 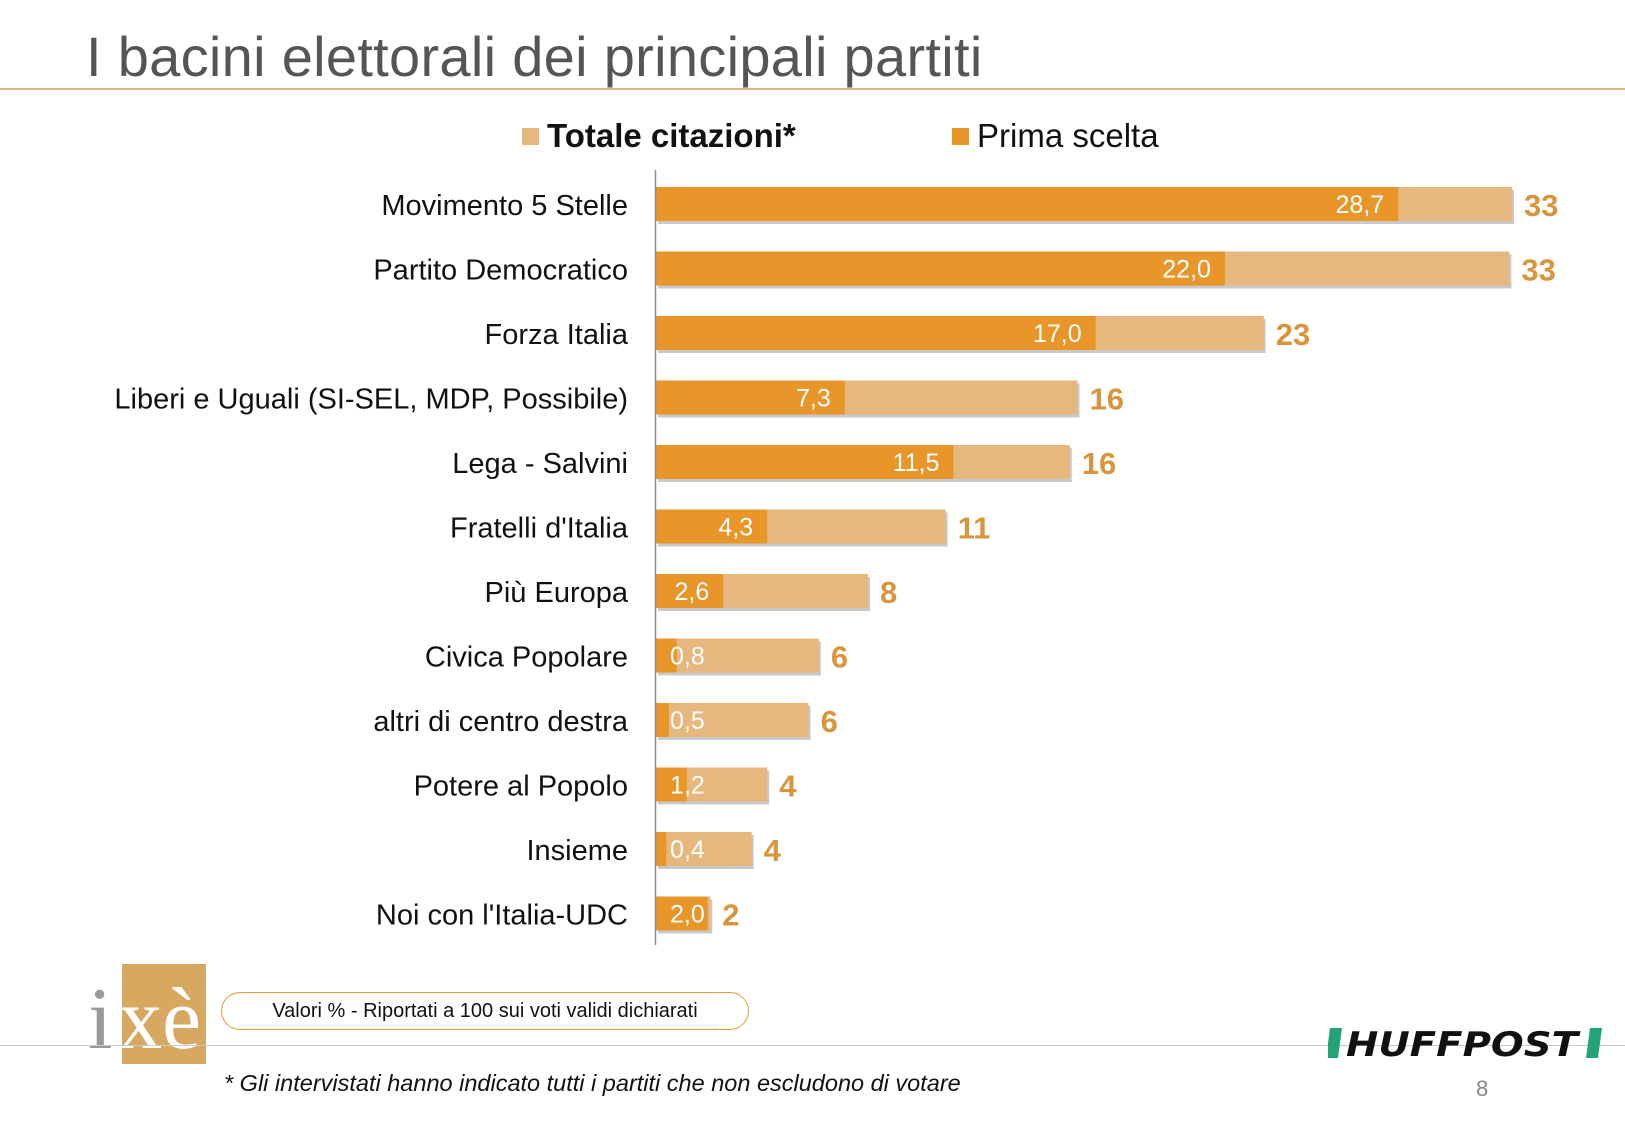 What do you see at coordinates (501, 722) in the screenshot?
I see `category-label: altri di centro destra` at bounding box center [501, 722].